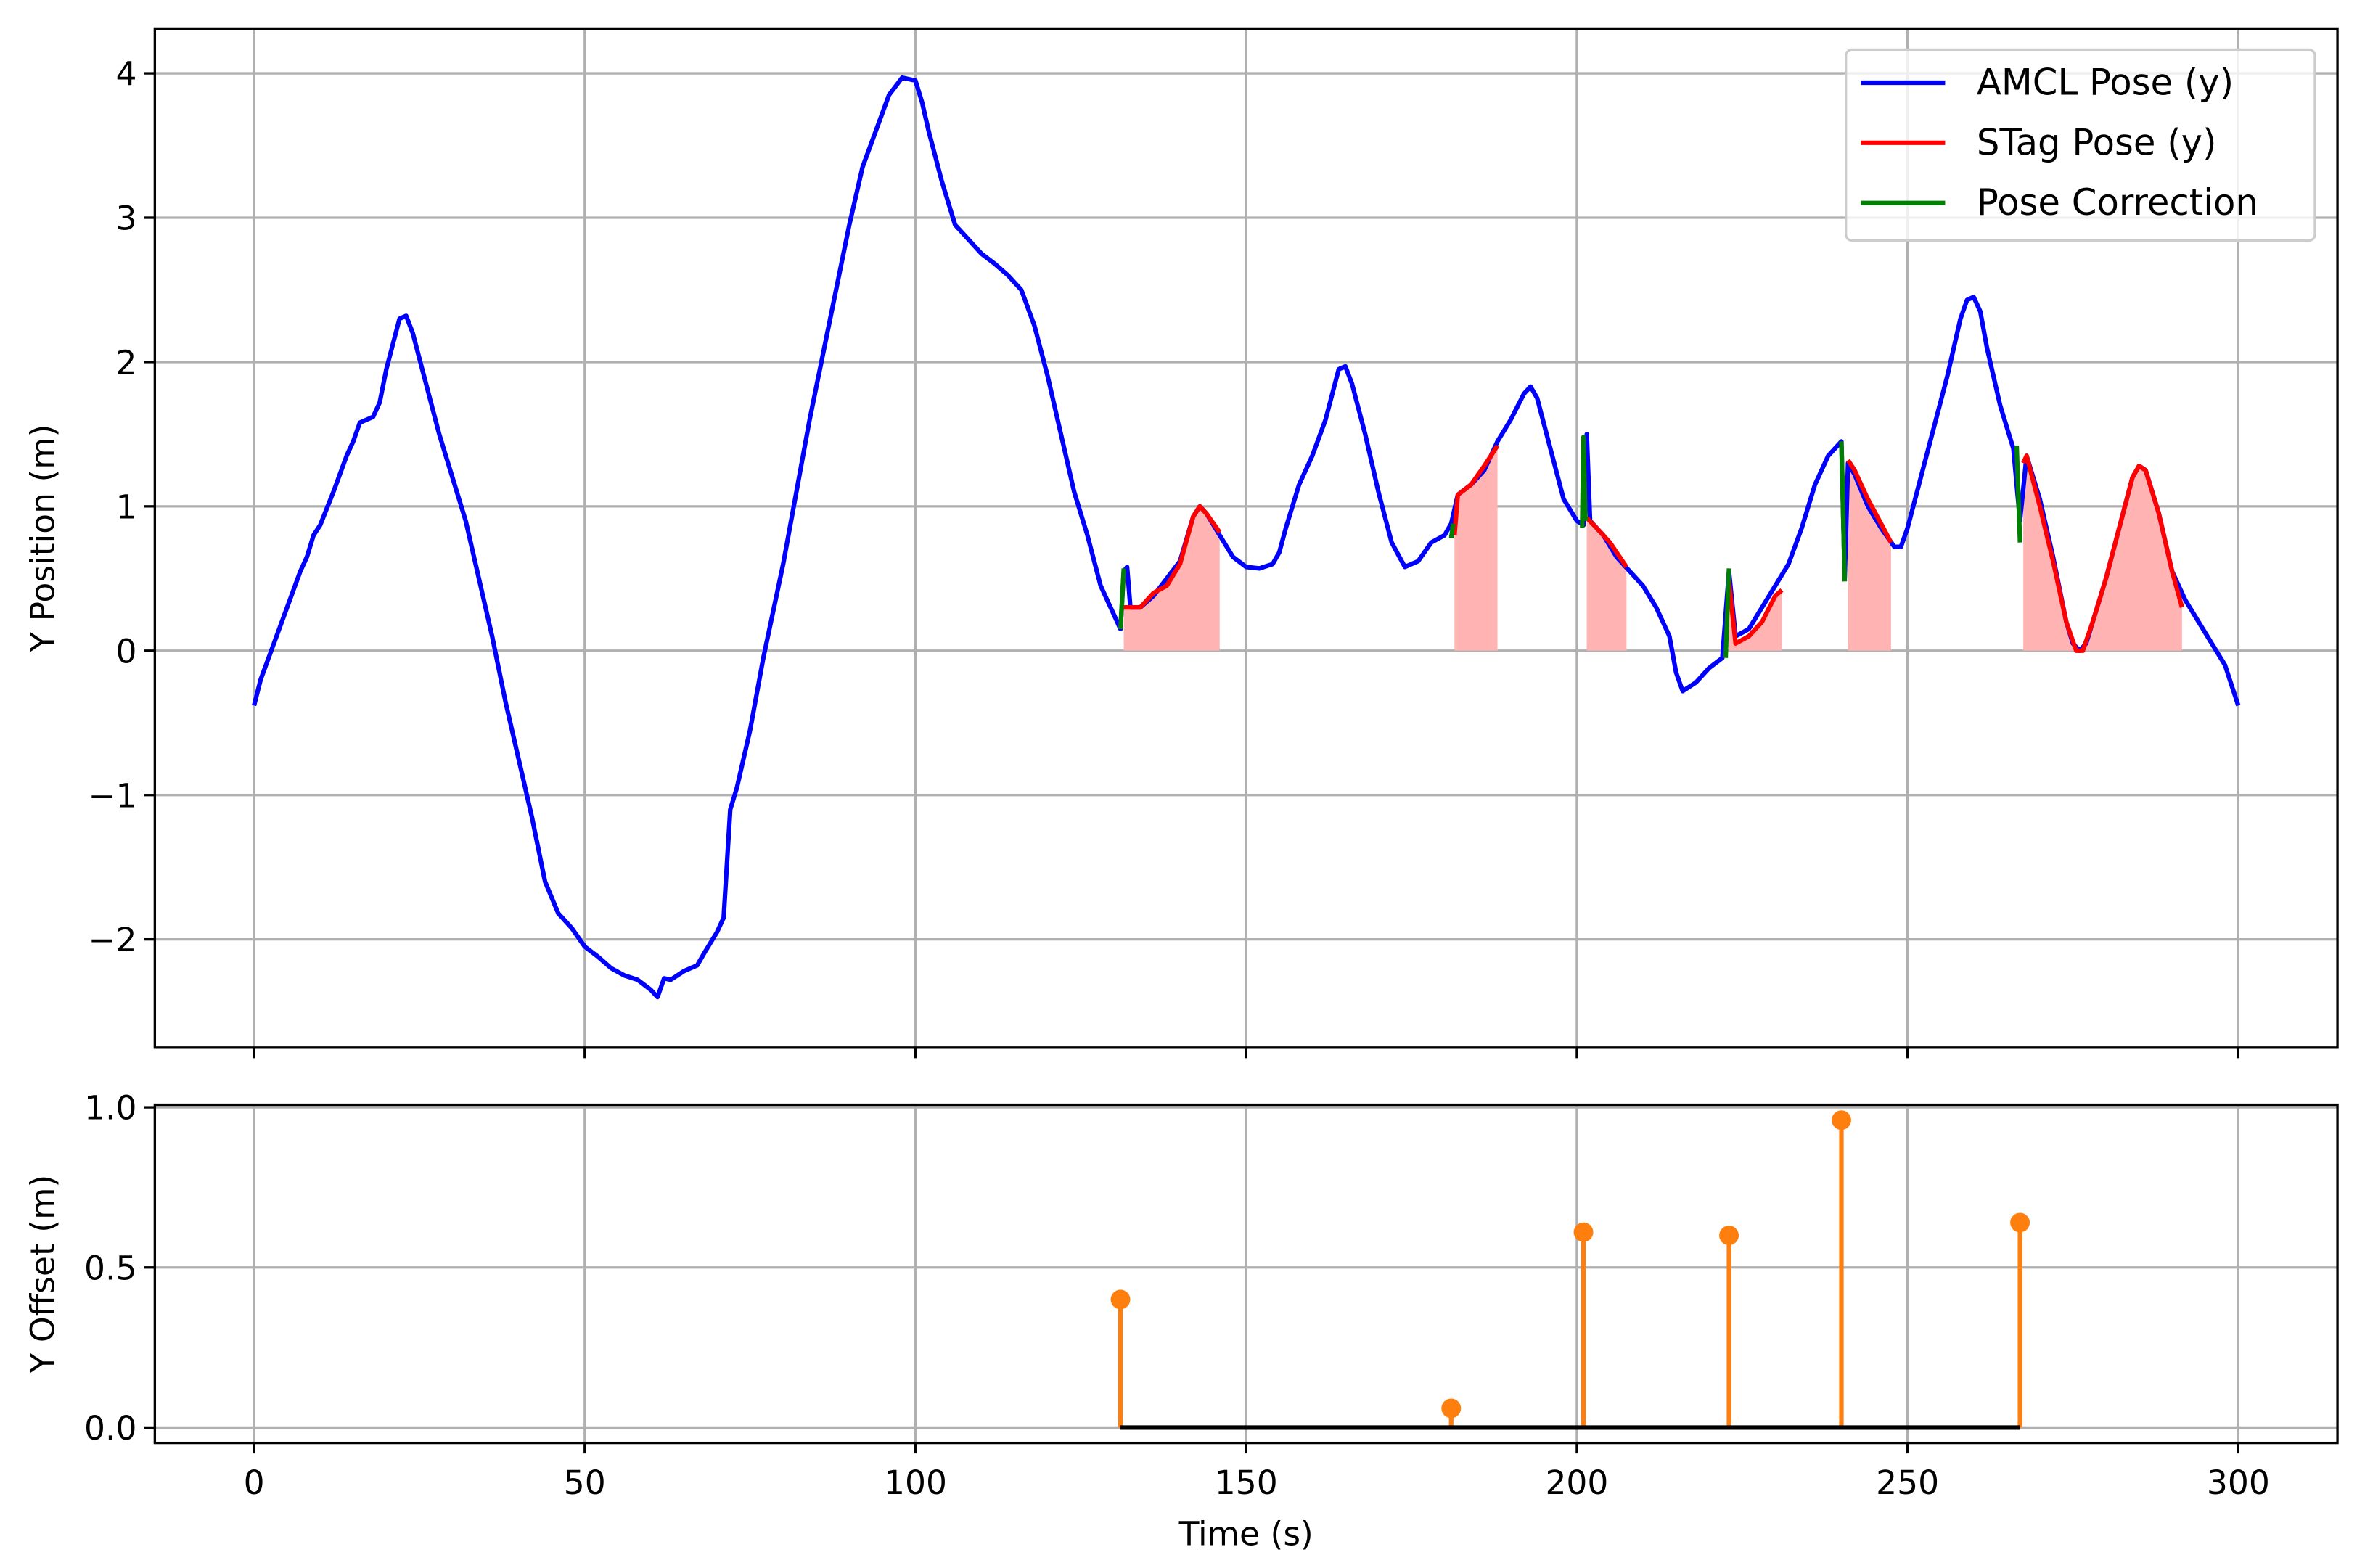 The width and height of the screenshot is (2357, 1568). I want to click on y-tick-label: 1, so click(127, 507).